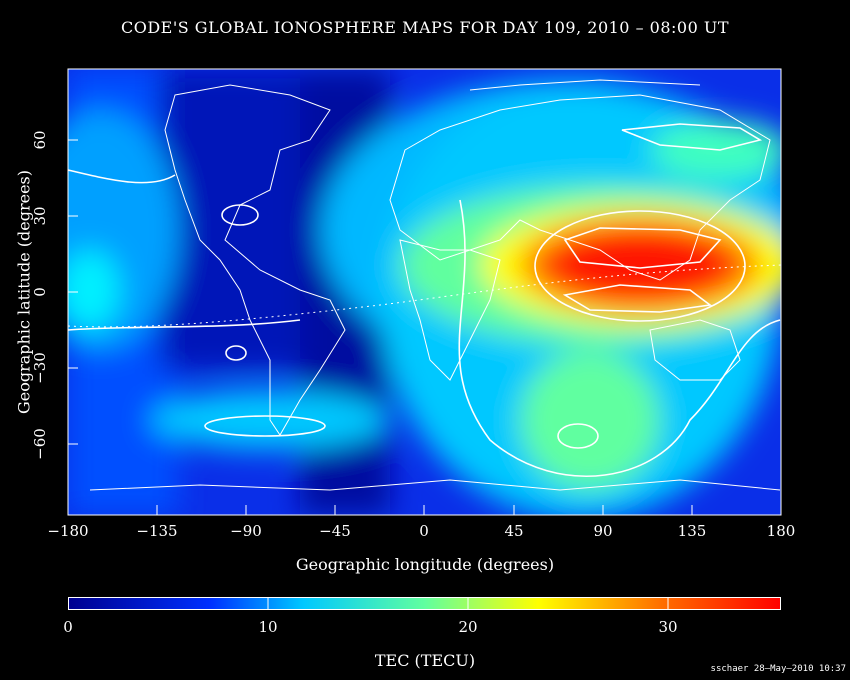 The image size is (850, 680). Describe the element at coordinates (424, 531) in the screenshot. I see `x-tick-label: 0` at that location.